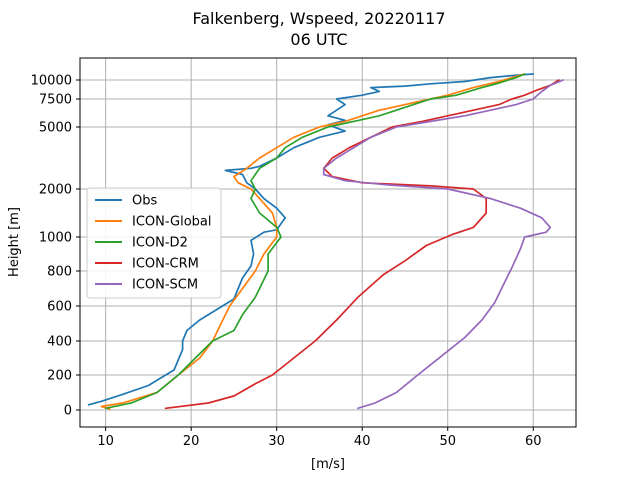  Describe the element at coordinates (191, 441) in the screenshot. I see `x-tick-label: 20` at that location.